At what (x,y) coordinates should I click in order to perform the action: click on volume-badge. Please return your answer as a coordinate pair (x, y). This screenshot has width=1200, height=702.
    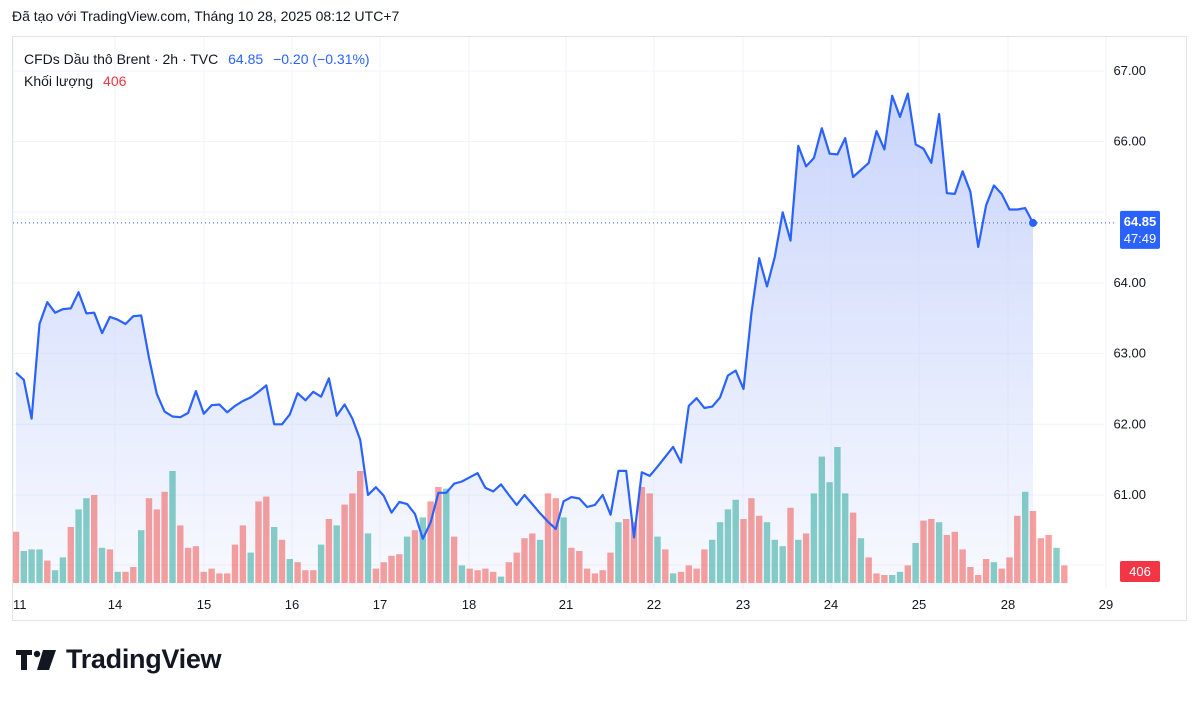
    Looking at the image, I should click on (1140, 571).